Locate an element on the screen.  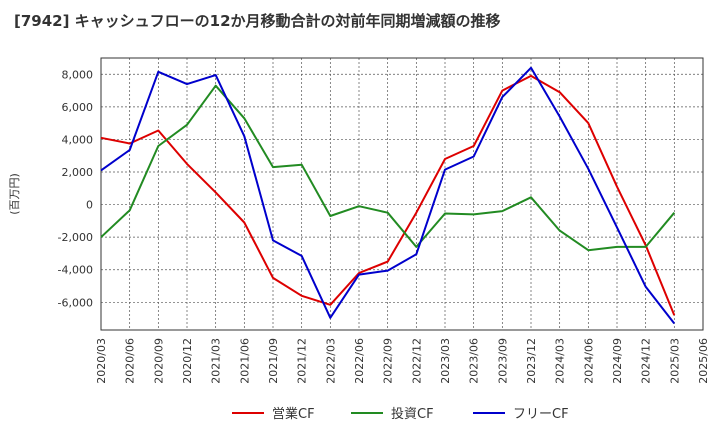
x-tick-label: 2020/06 is located at coordinates (130, 361).